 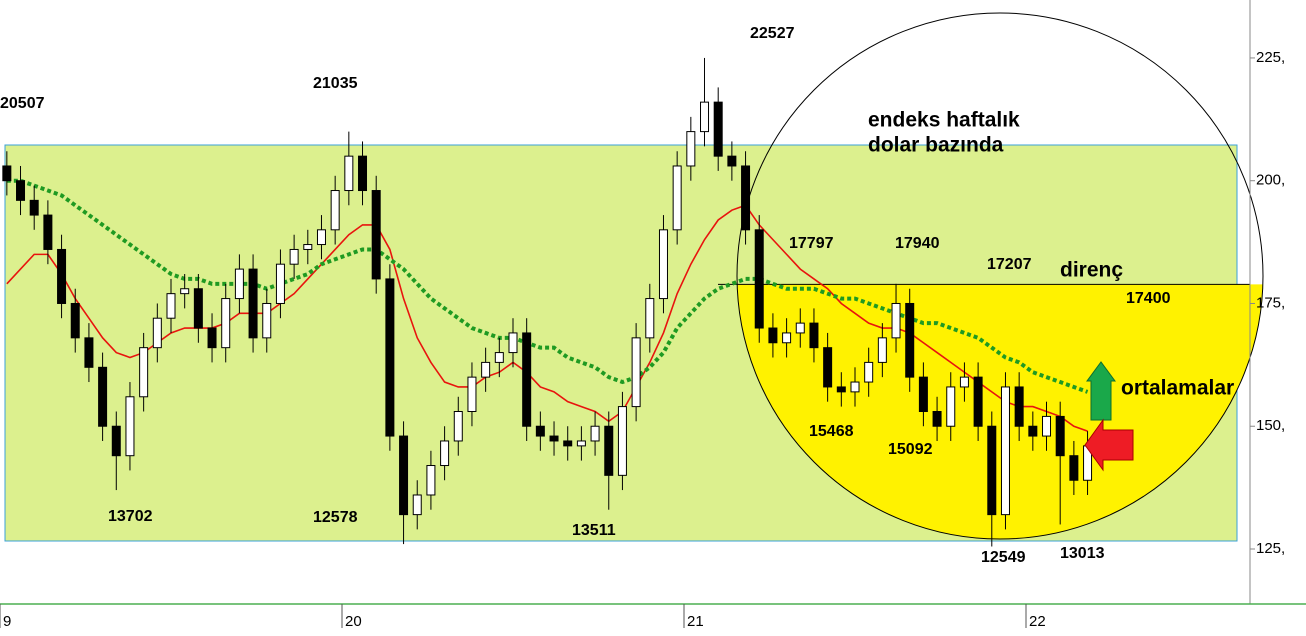 What do you see at coordinates (1101, 391) in the screenshot?
I see `green-arrow` at bounding box center [1101, 391].